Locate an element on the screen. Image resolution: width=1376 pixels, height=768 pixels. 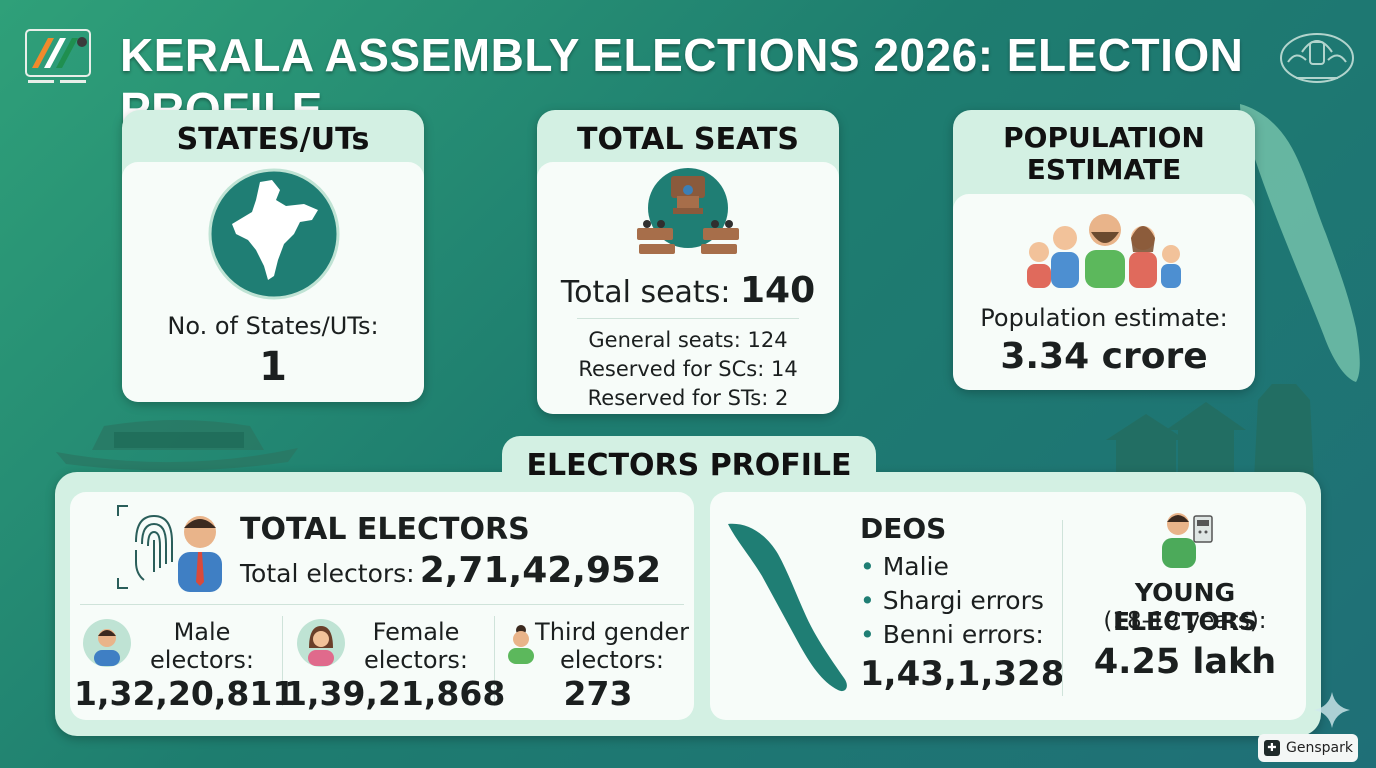
male-electors-label-line2: electors: is located at coordinates (202, 660).